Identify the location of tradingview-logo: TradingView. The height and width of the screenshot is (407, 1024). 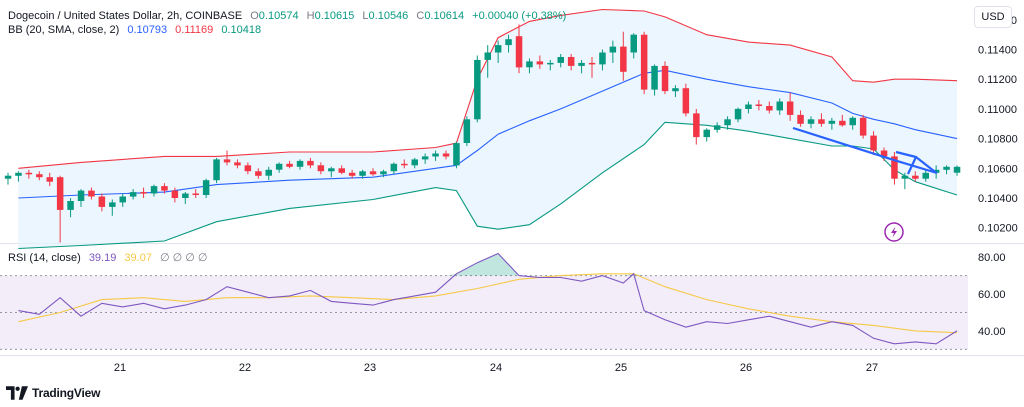
(53, 393).